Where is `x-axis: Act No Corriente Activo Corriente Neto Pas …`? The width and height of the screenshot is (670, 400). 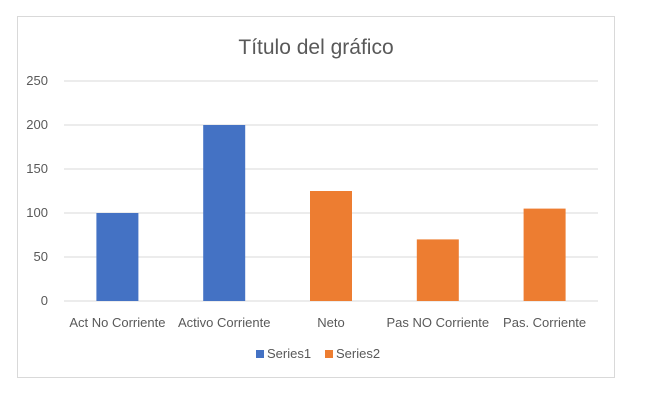
x-axis: Act No Corriente Activo Corriente Neto Pas … is located at coordinates (327, 322).